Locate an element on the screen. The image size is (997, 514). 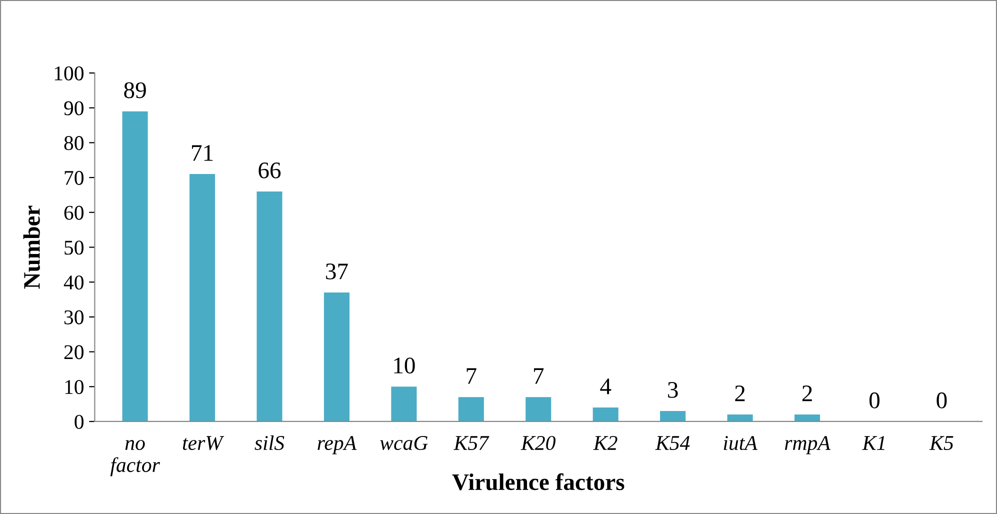
x-axis-title: Virulence factors is located at coordinates (538, 481).